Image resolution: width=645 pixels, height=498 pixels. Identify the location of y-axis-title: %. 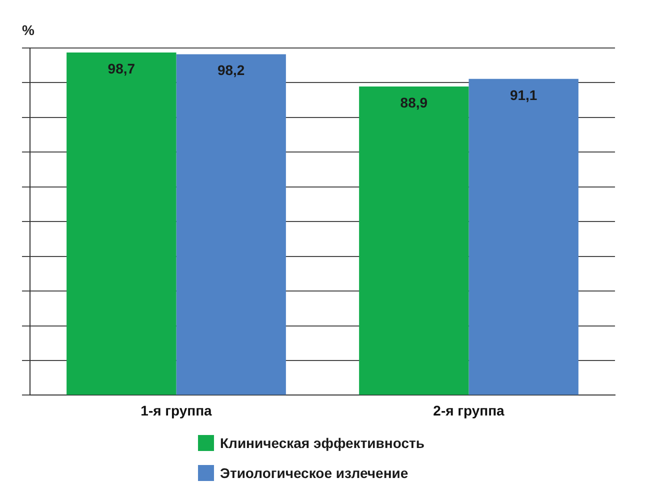
(28, 30).